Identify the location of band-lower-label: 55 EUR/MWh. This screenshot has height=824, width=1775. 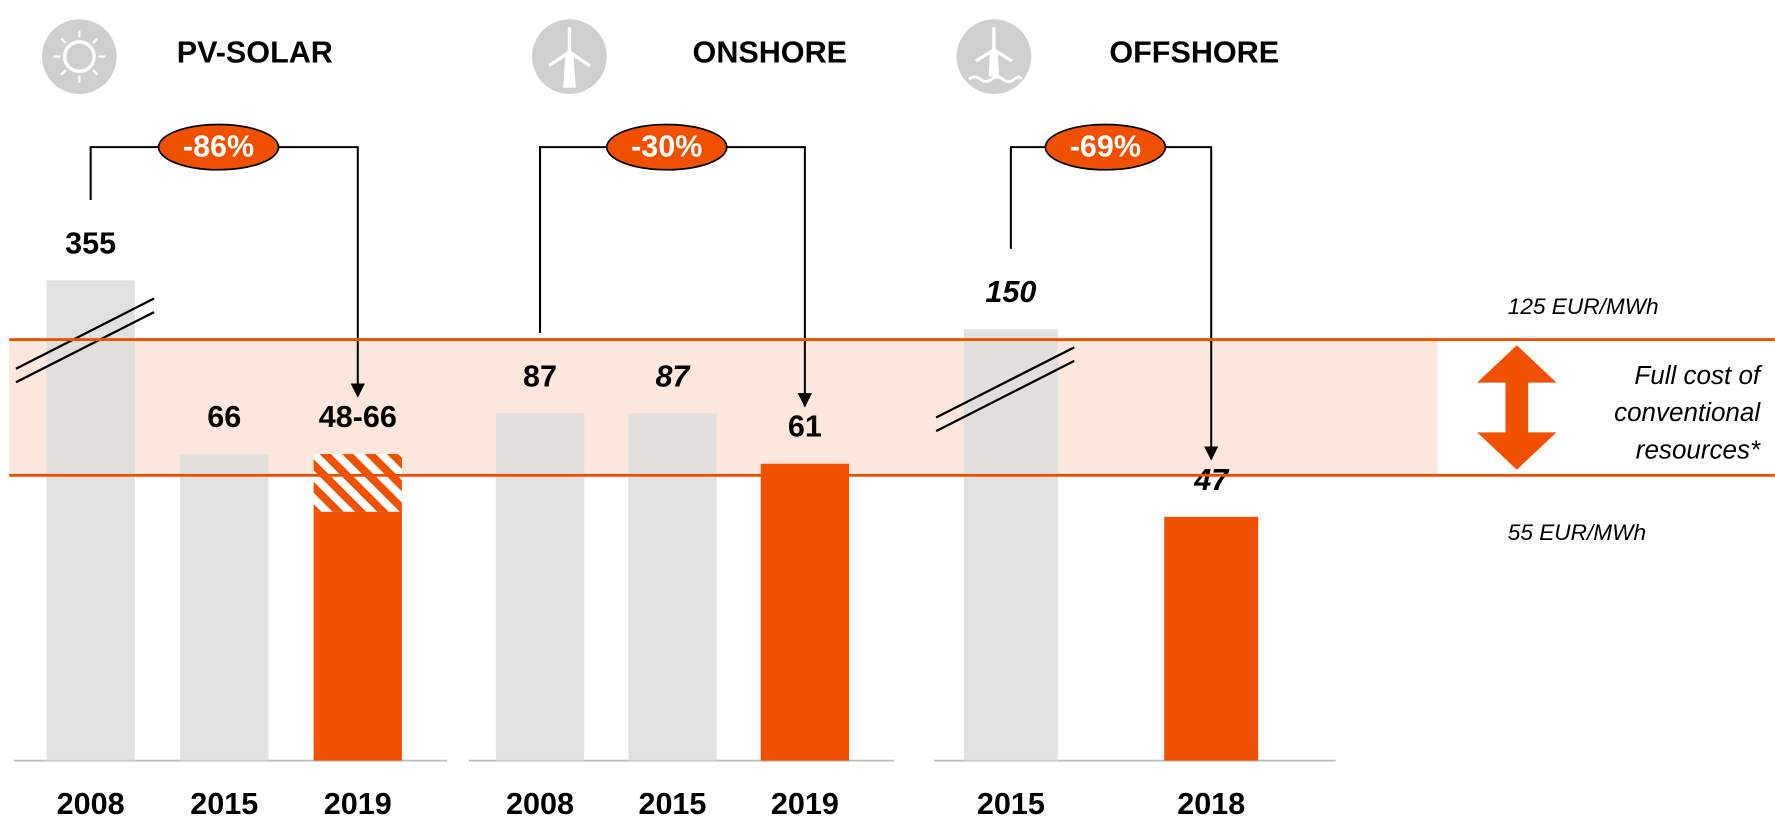
(1577, 532).